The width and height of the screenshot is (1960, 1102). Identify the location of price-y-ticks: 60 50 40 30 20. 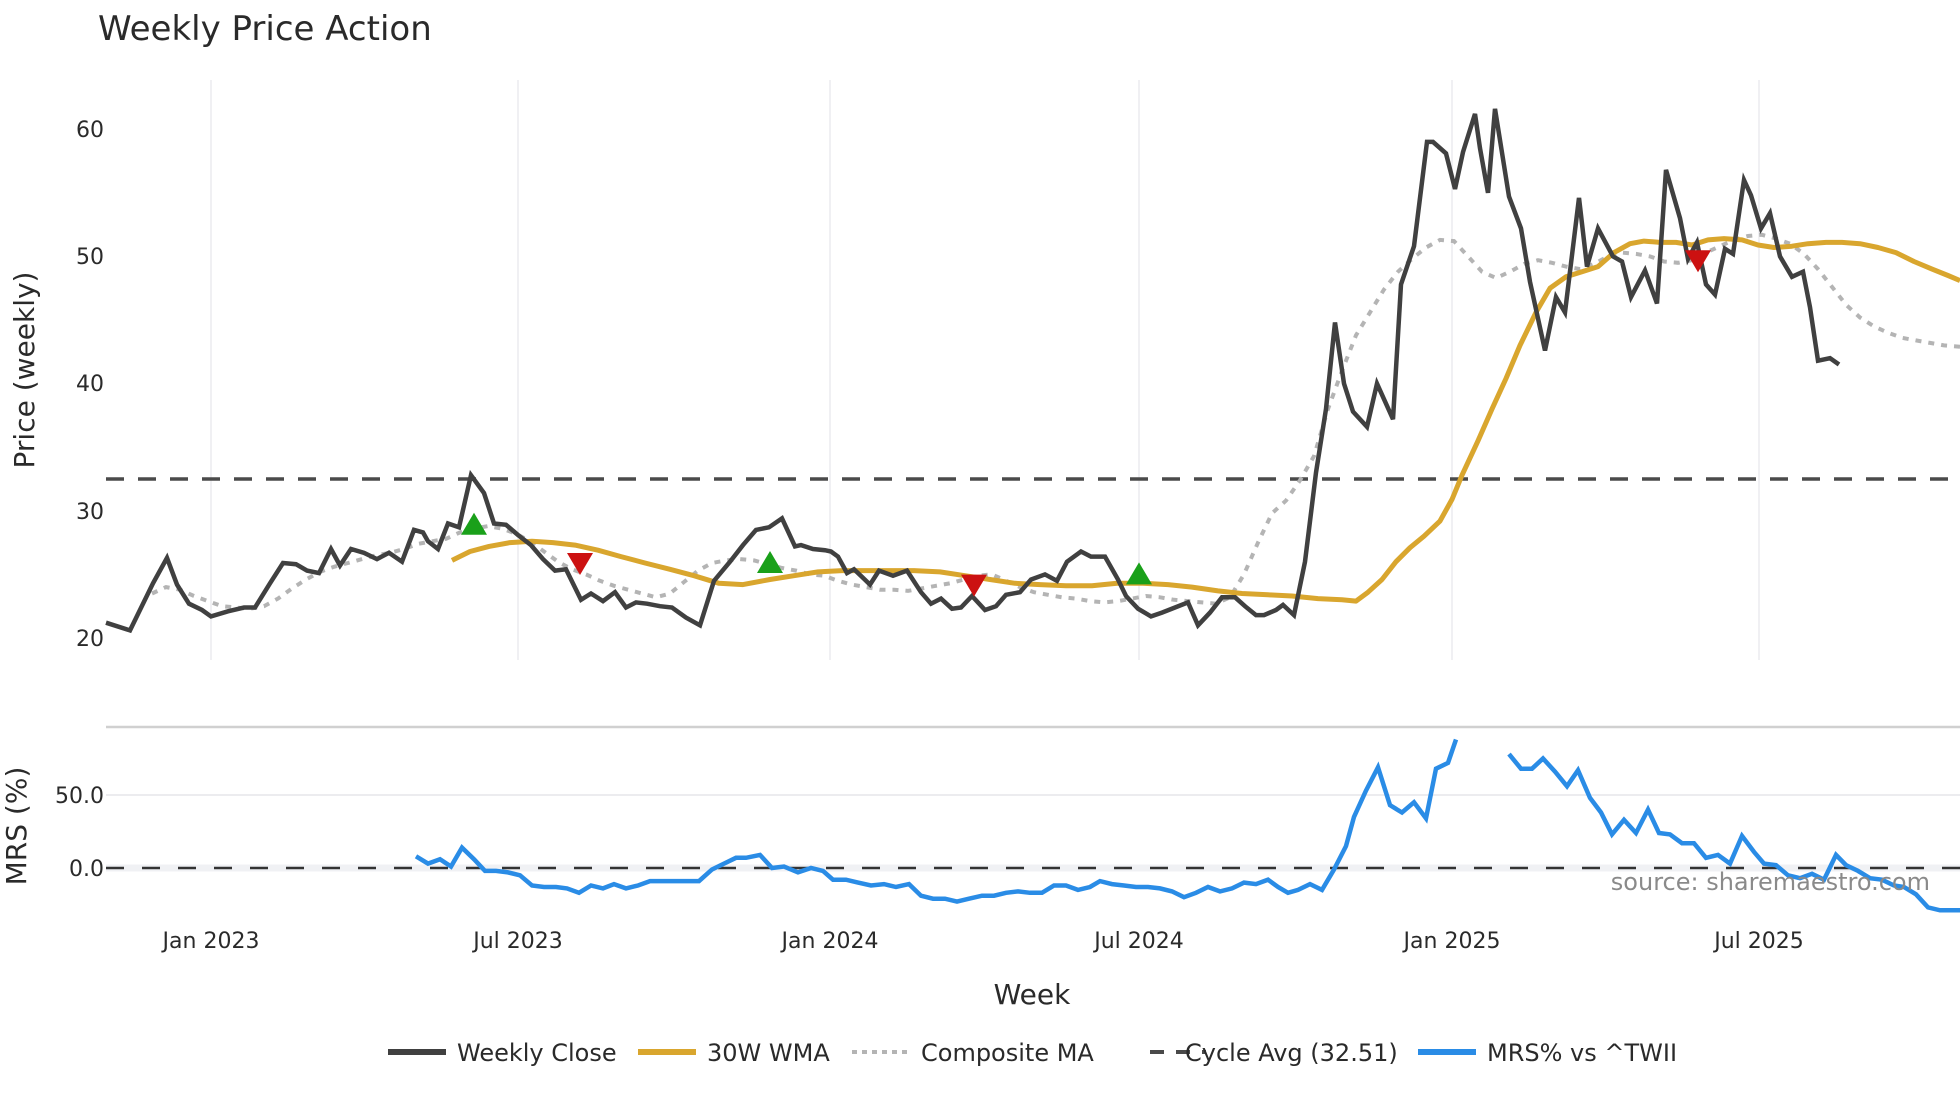
(90, 385).